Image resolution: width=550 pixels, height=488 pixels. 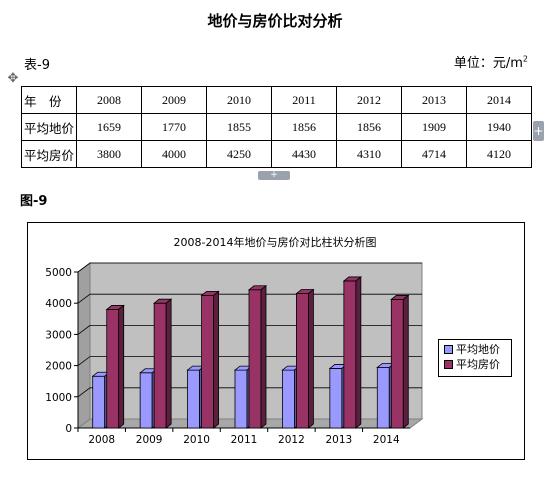 What do you see at coordinates (49, 127) in the screenshot?
I see `table-row-label: 平均地价` at bounding box center [49, 127].